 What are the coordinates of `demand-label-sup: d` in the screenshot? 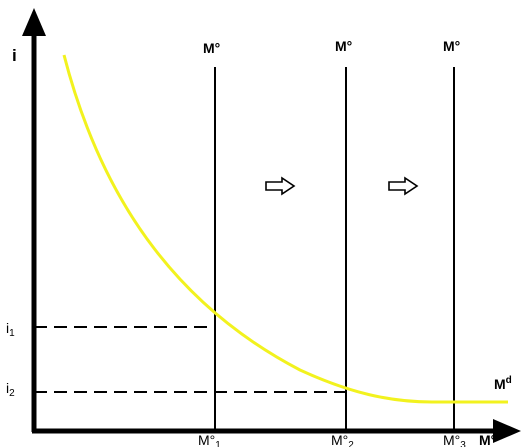 It's located at (509, 380).